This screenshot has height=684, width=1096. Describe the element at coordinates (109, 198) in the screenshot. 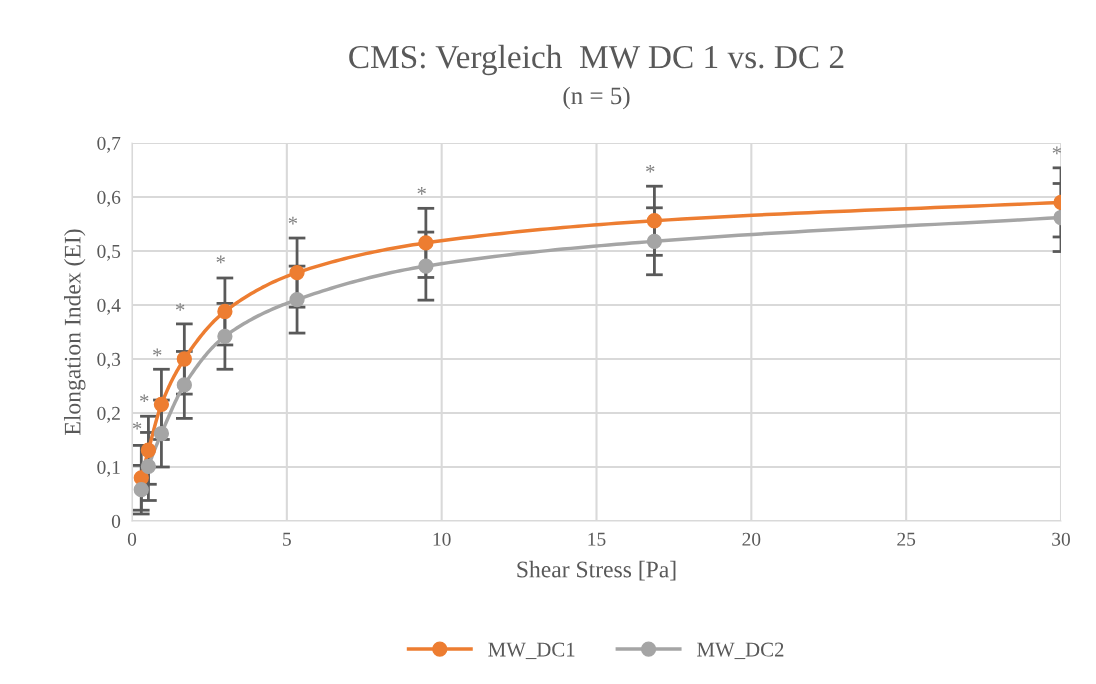

I see `y-tick-label: 0,6` at that location.